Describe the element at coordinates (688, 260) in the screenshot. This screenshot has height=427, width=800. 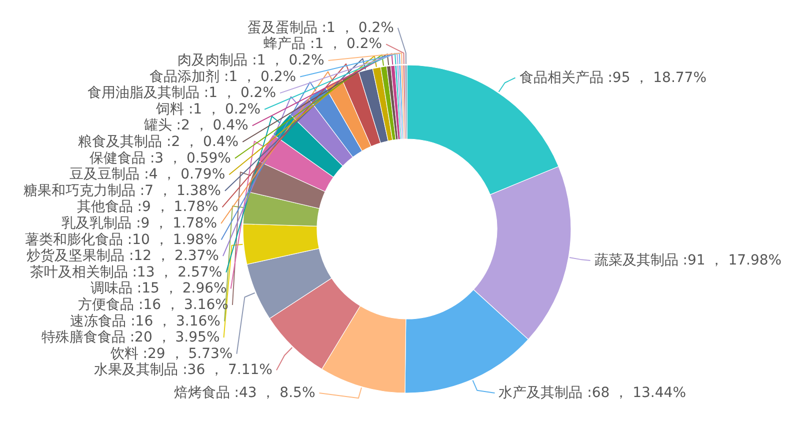
I see `slice-label: 蔬菜及其制品 :91 ， 17.98%` at that location.